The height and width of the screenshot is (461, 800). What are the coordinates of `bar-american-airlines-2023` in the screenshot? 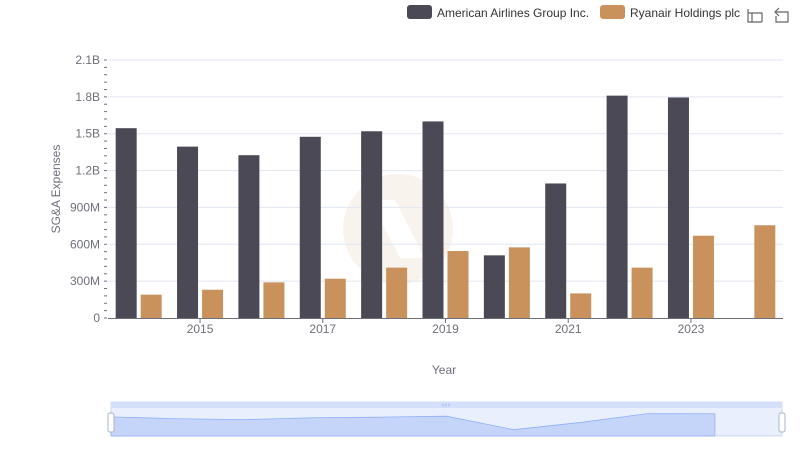 It's located at (678, 207).